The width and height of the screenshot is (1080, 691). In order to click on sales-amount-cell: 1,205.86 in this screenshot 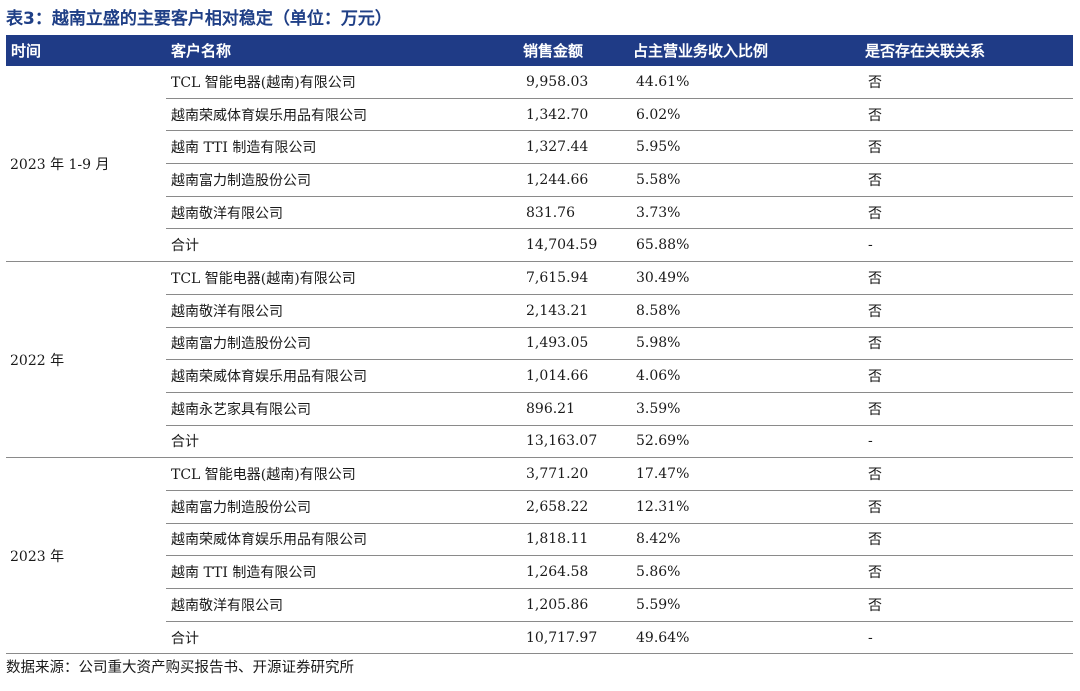, I will do `click(573, 605)`.